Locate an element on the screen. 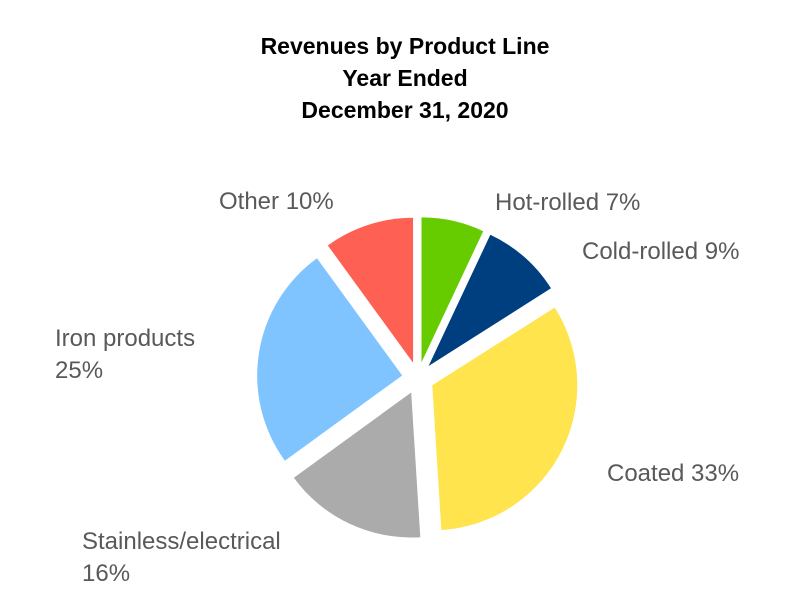  label-other: Other 10% is located at coordinates (276, 201).